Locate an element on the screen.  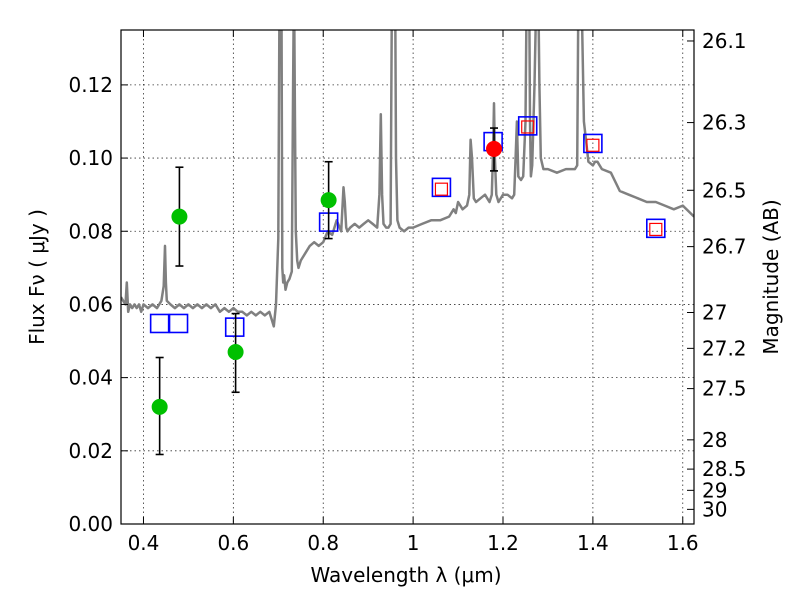
x-tick-label: 1.6 is located at coordinates (683, 543).